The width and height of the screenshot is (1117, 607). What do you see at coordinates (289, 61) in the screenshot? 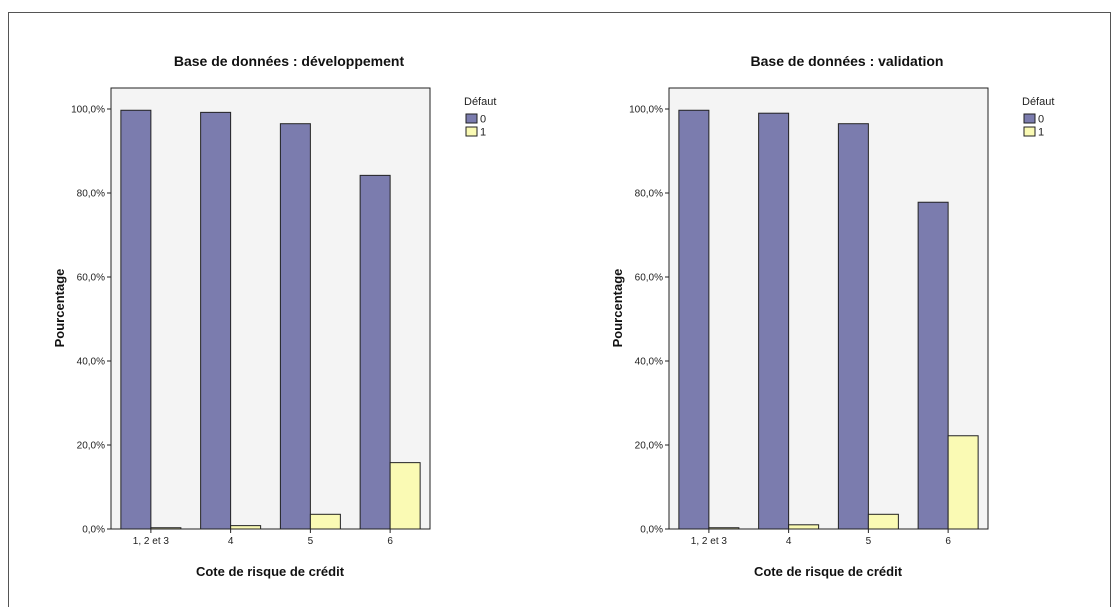
I see `chart-title: Base de données : développement` at bounding box center [289, 61].